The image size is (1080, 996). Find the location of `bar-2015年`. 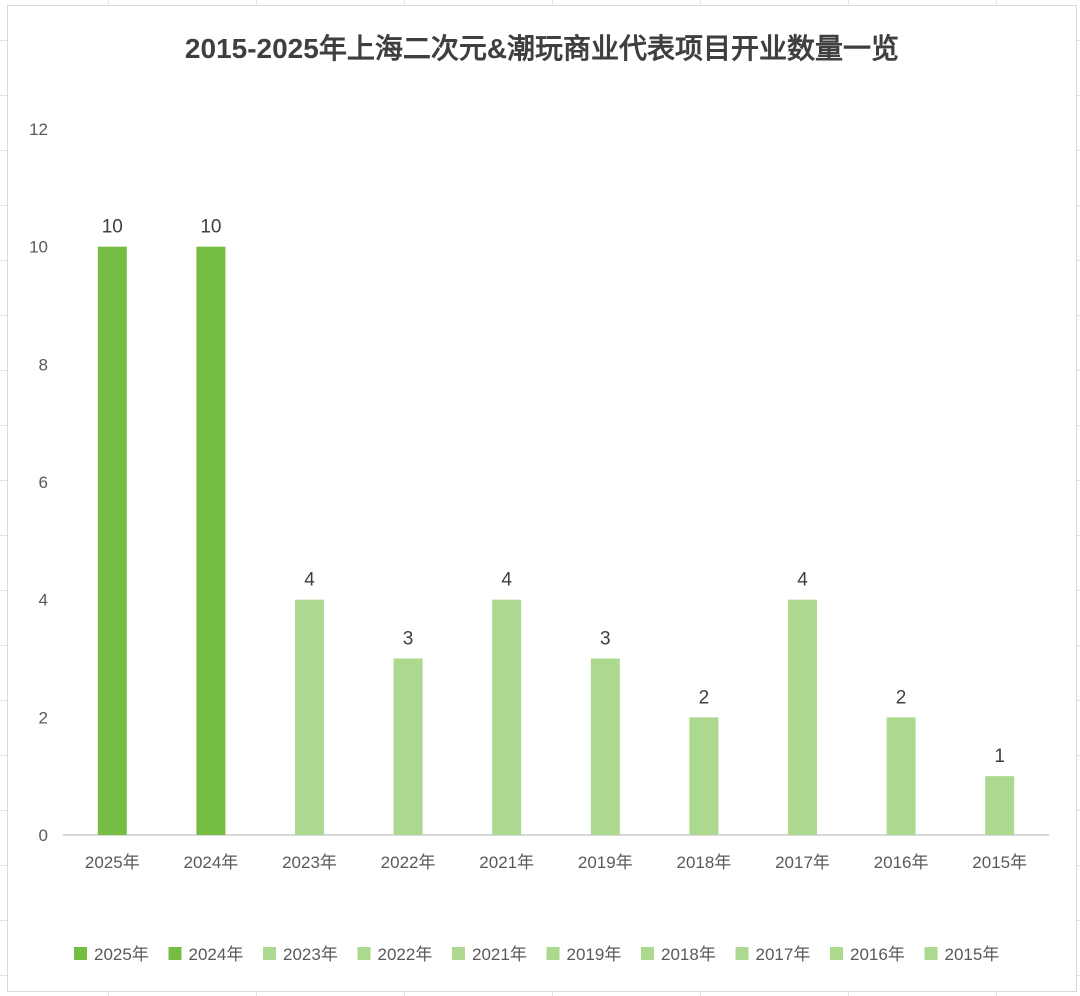

bar-2015年 is located at coordinates (1000, 805).